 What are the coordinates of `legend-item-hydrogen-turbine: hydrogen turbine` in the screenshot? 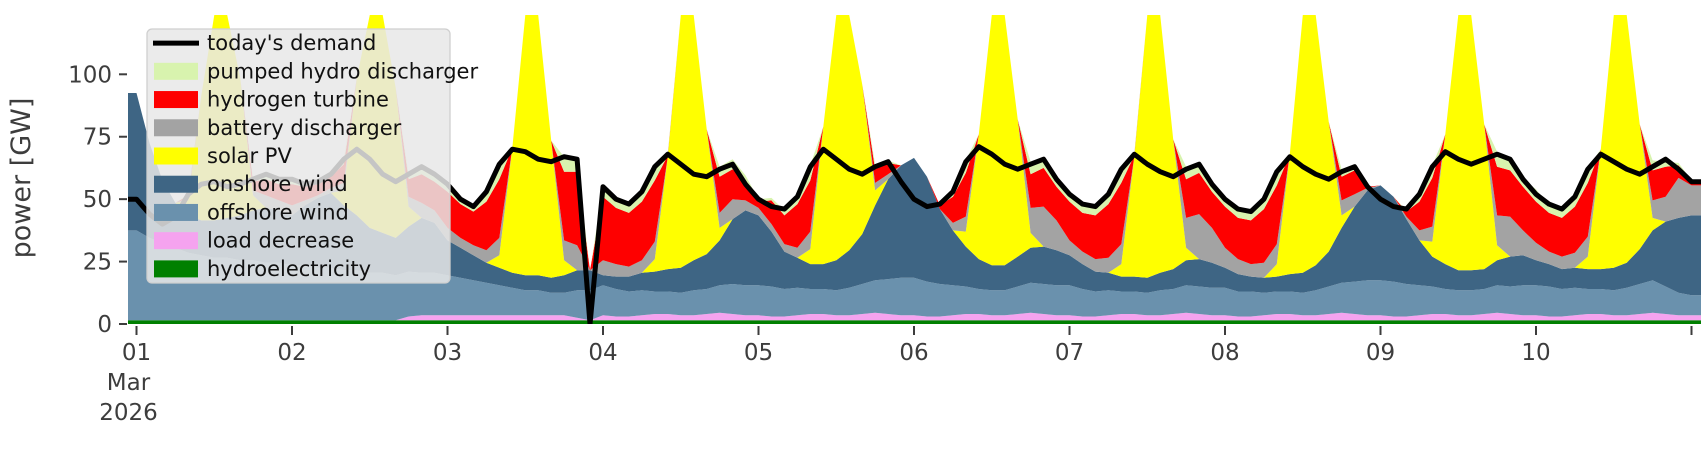 It's located at (271, 100).